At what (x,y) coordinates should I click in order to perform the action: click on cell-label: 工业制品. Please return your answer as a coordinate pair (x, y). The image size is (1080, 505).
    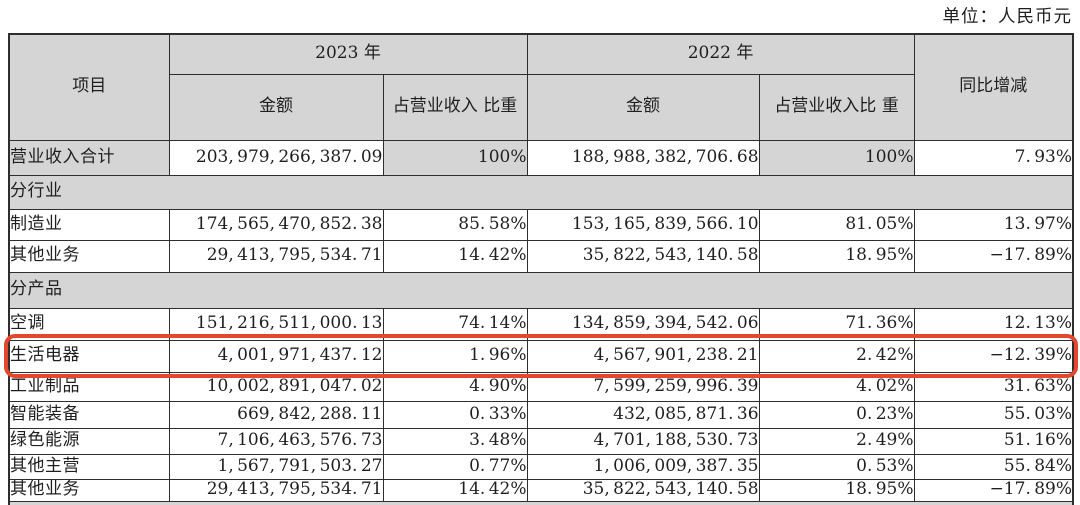
    Looking at the image, I should click on (89, 386).